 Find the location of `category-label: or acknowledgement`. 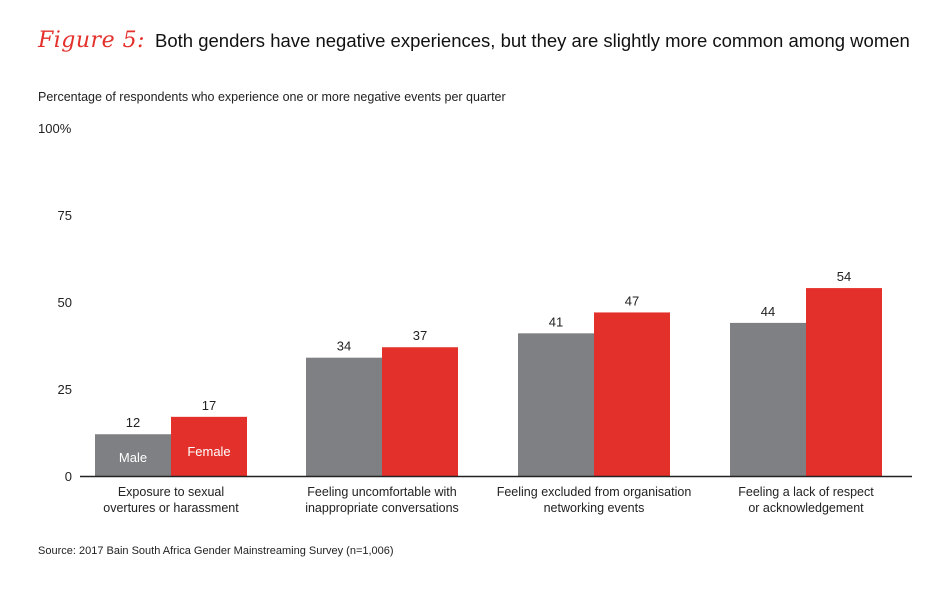

category-label: or acknowledgement is located at coordinates (806, 508).